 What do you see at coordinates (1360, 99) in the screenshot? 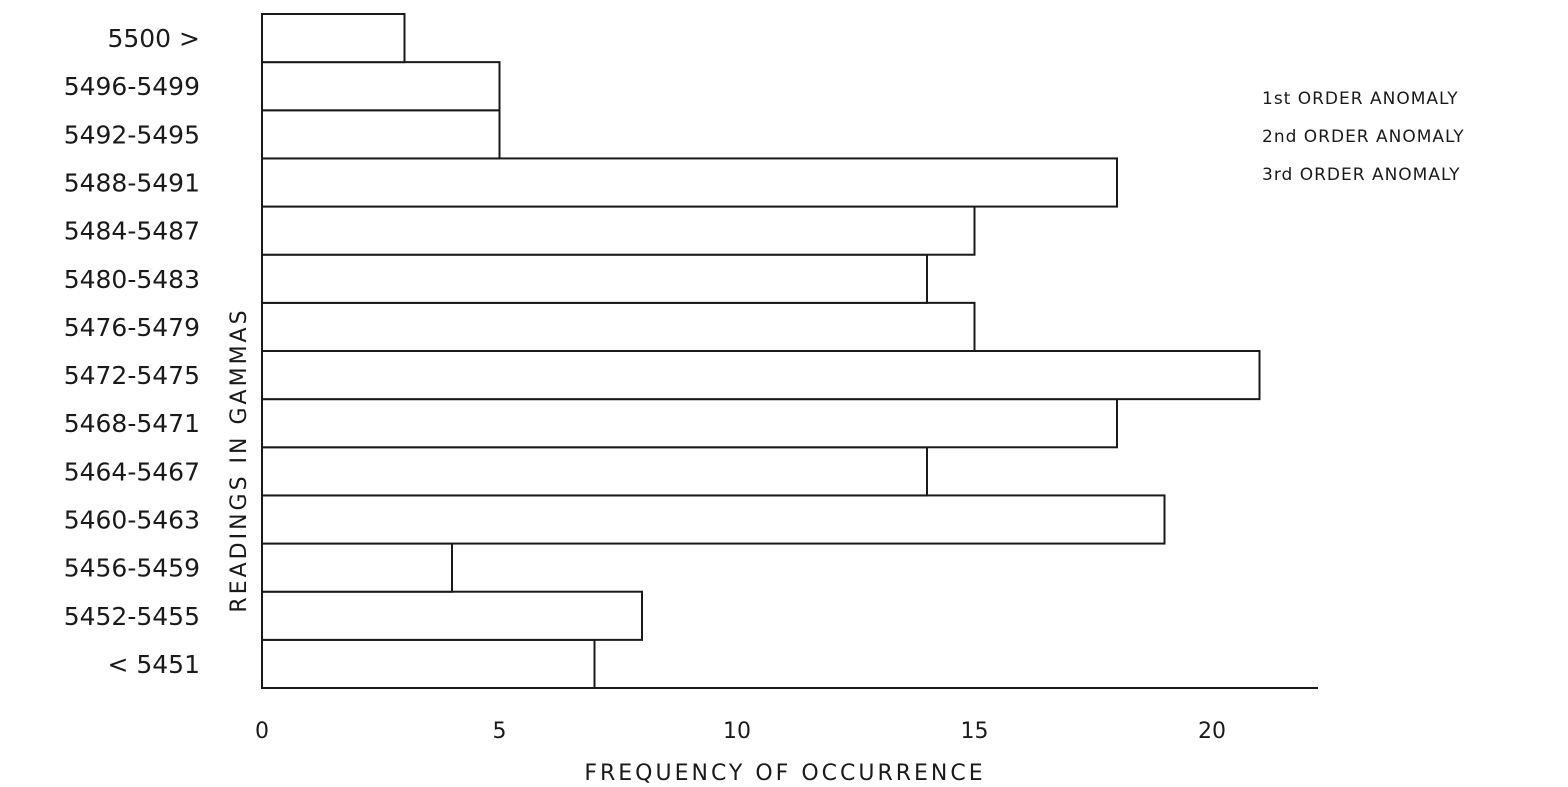
I see `legend-entry: 1st ORDER ANOMALY` at bounding box center [1360, 99].